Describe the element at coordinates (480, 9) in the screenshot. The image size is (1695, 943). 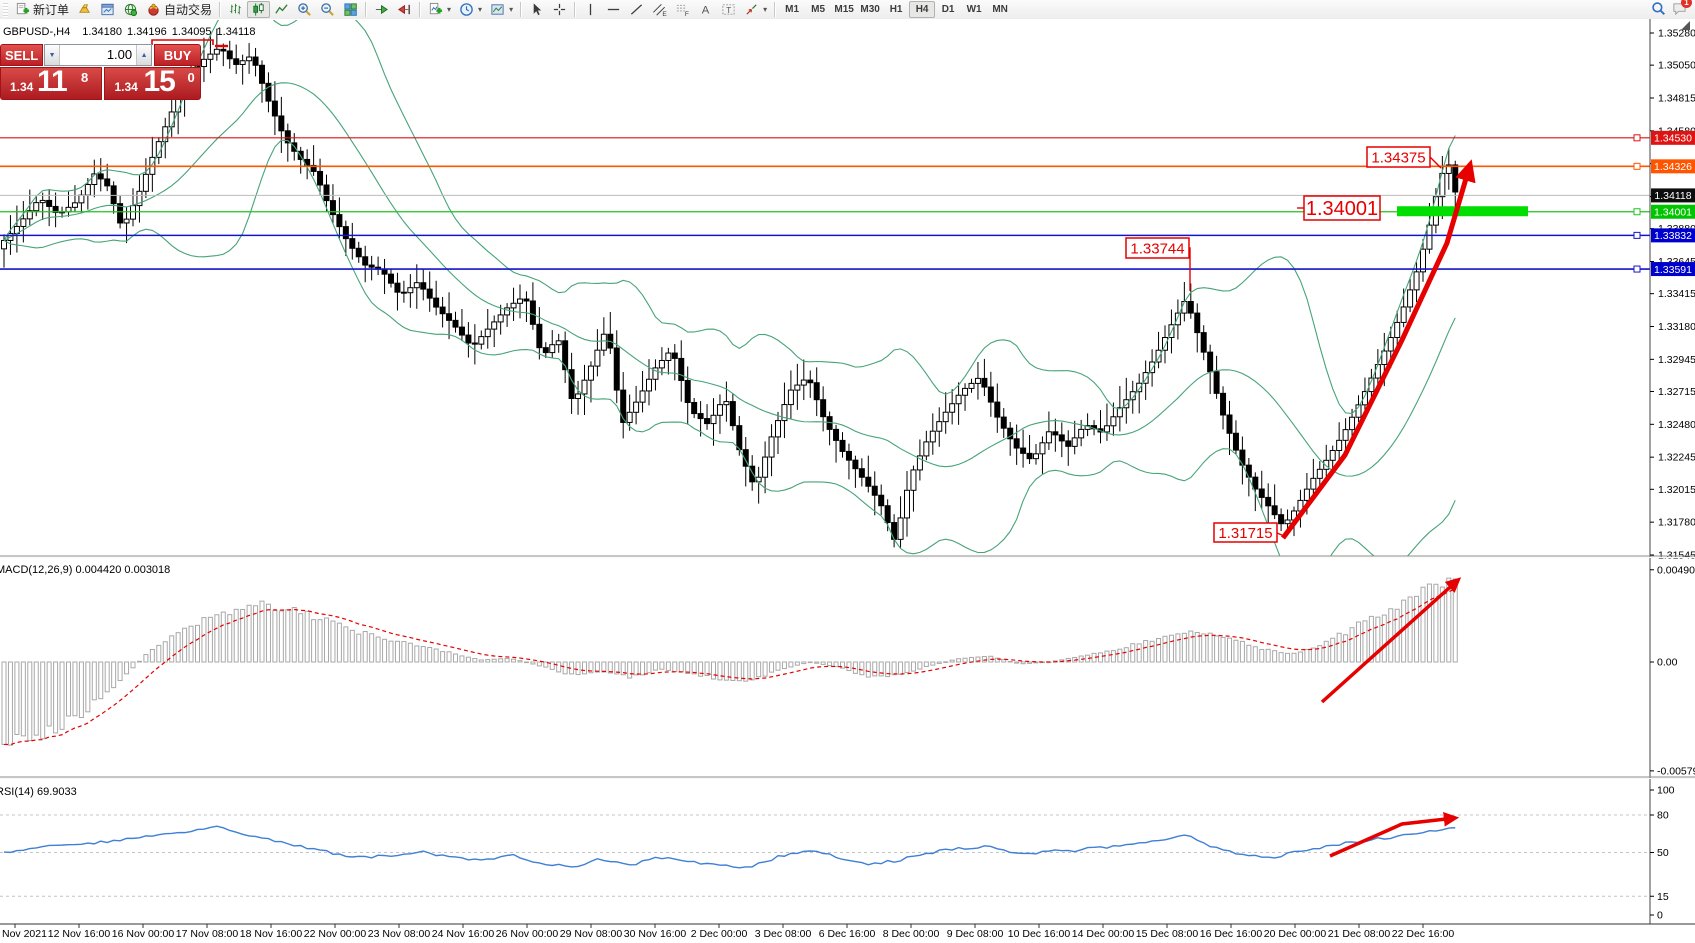
I see `periods-dropdown-caret: ▾` at that location.